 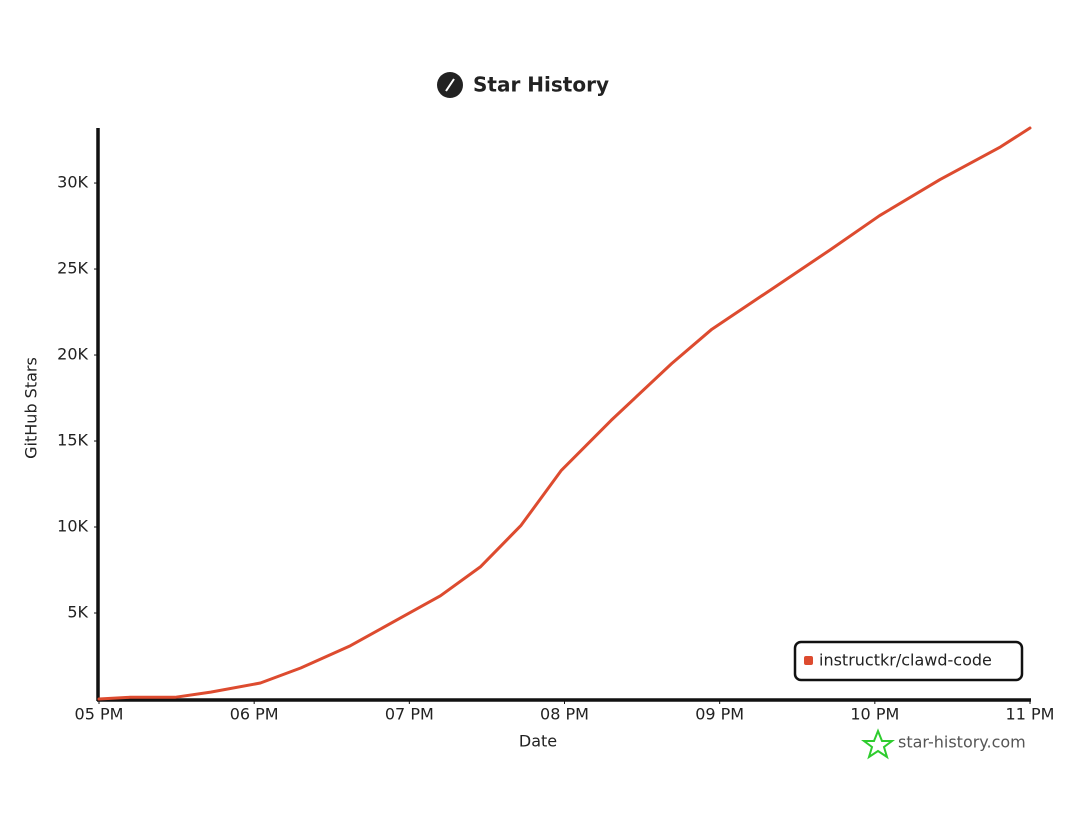 What do you see at coordinates (99, 714) in the screenshot?
I see `x-tick-label: 05 PM` at bounding box center [99, 714].